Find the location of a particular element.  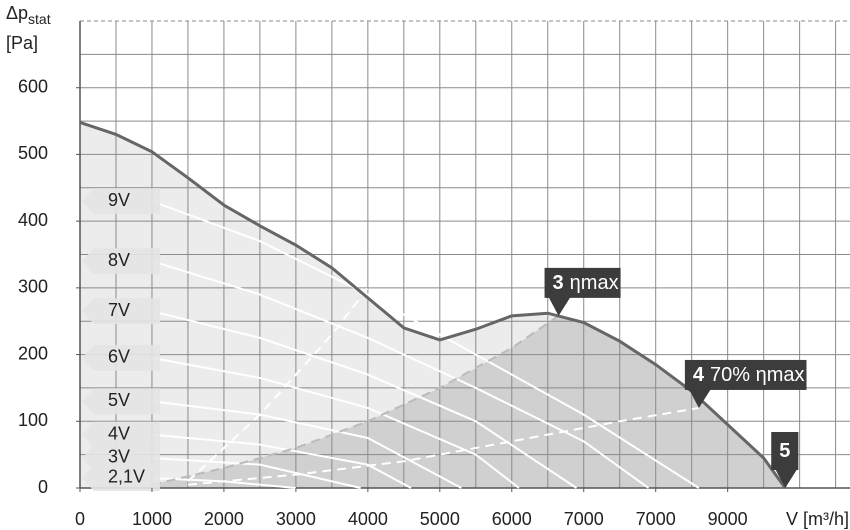

legend-label: 8V is located at coordinates (119, 260).